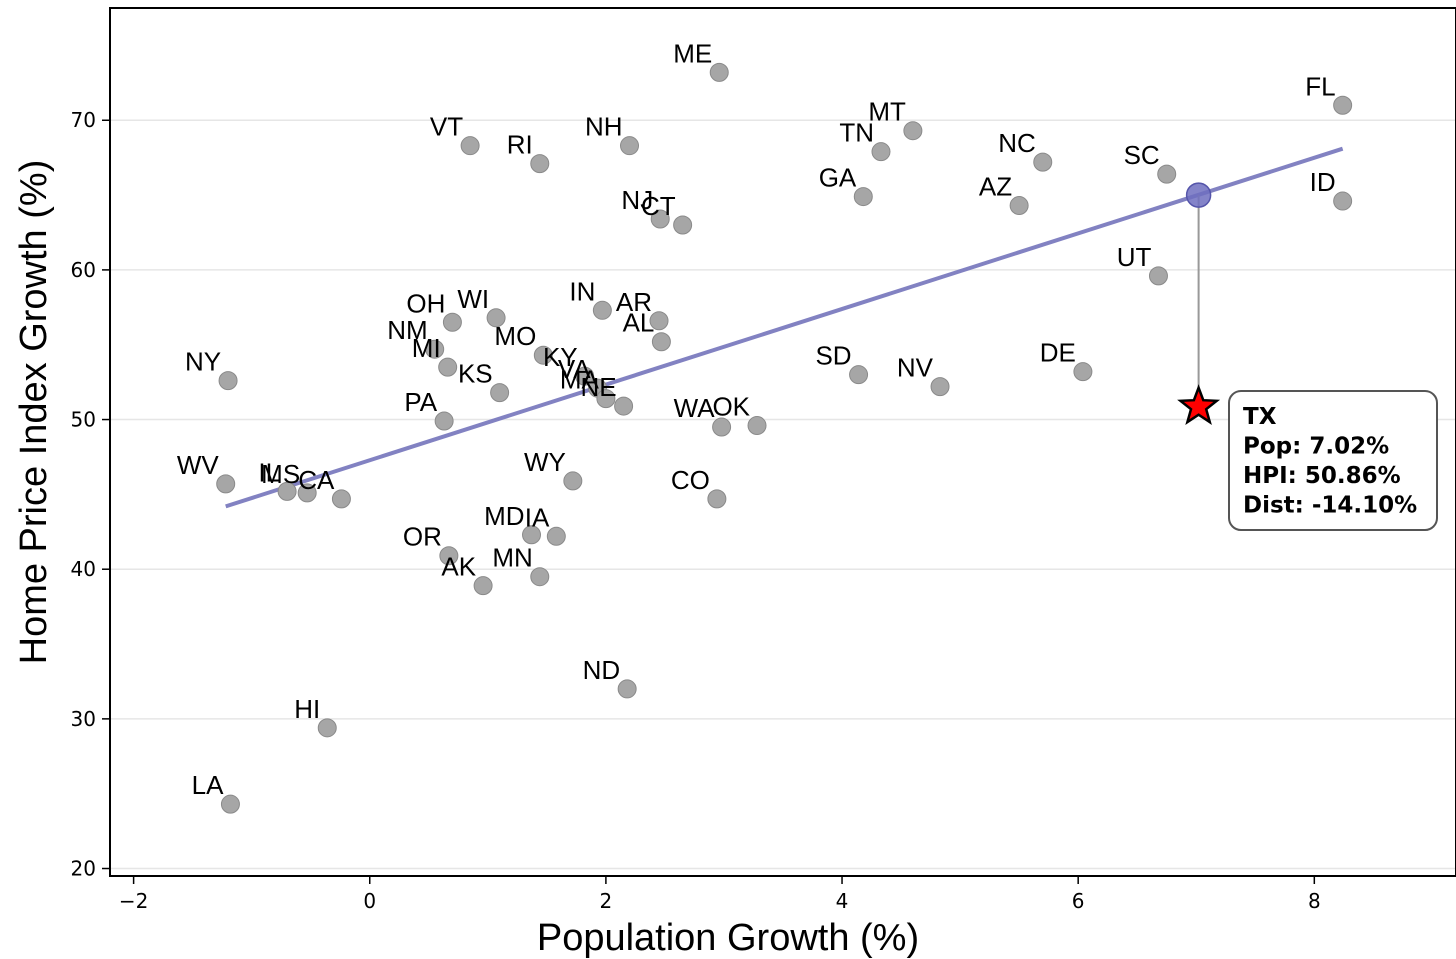  Describe the element at coordinates (661, 342) in the screenshot. I see `point-al` at that location.